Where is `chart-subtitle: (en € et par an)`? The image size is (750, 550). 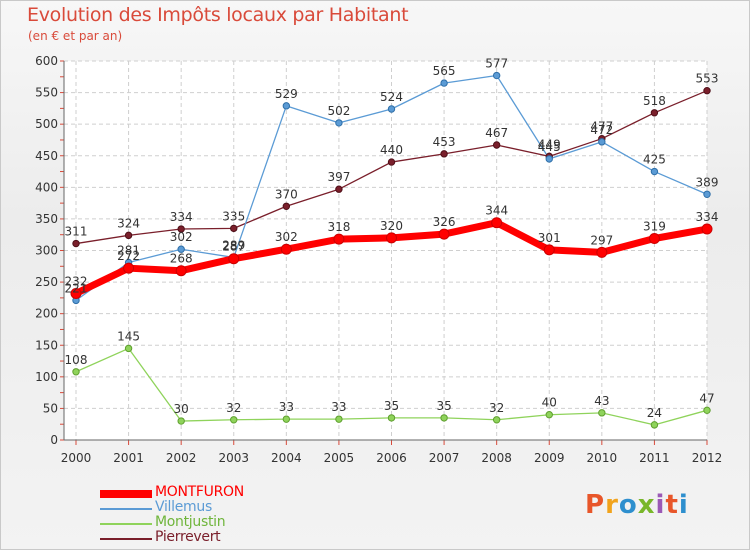
chart-subtitle: (en € et par an) is located at coordinates (75, 36).